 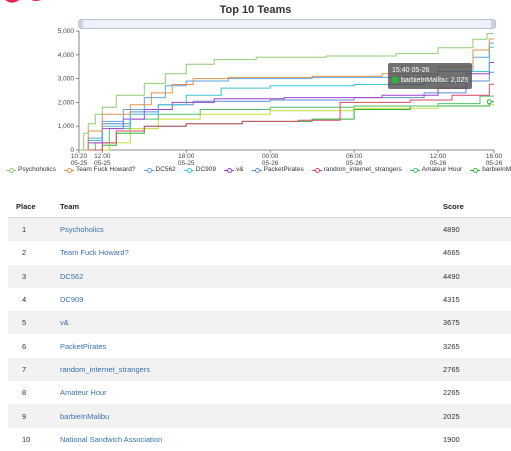 I want to click on team-cell: Amateur Hour, so click(x=243, y=392).